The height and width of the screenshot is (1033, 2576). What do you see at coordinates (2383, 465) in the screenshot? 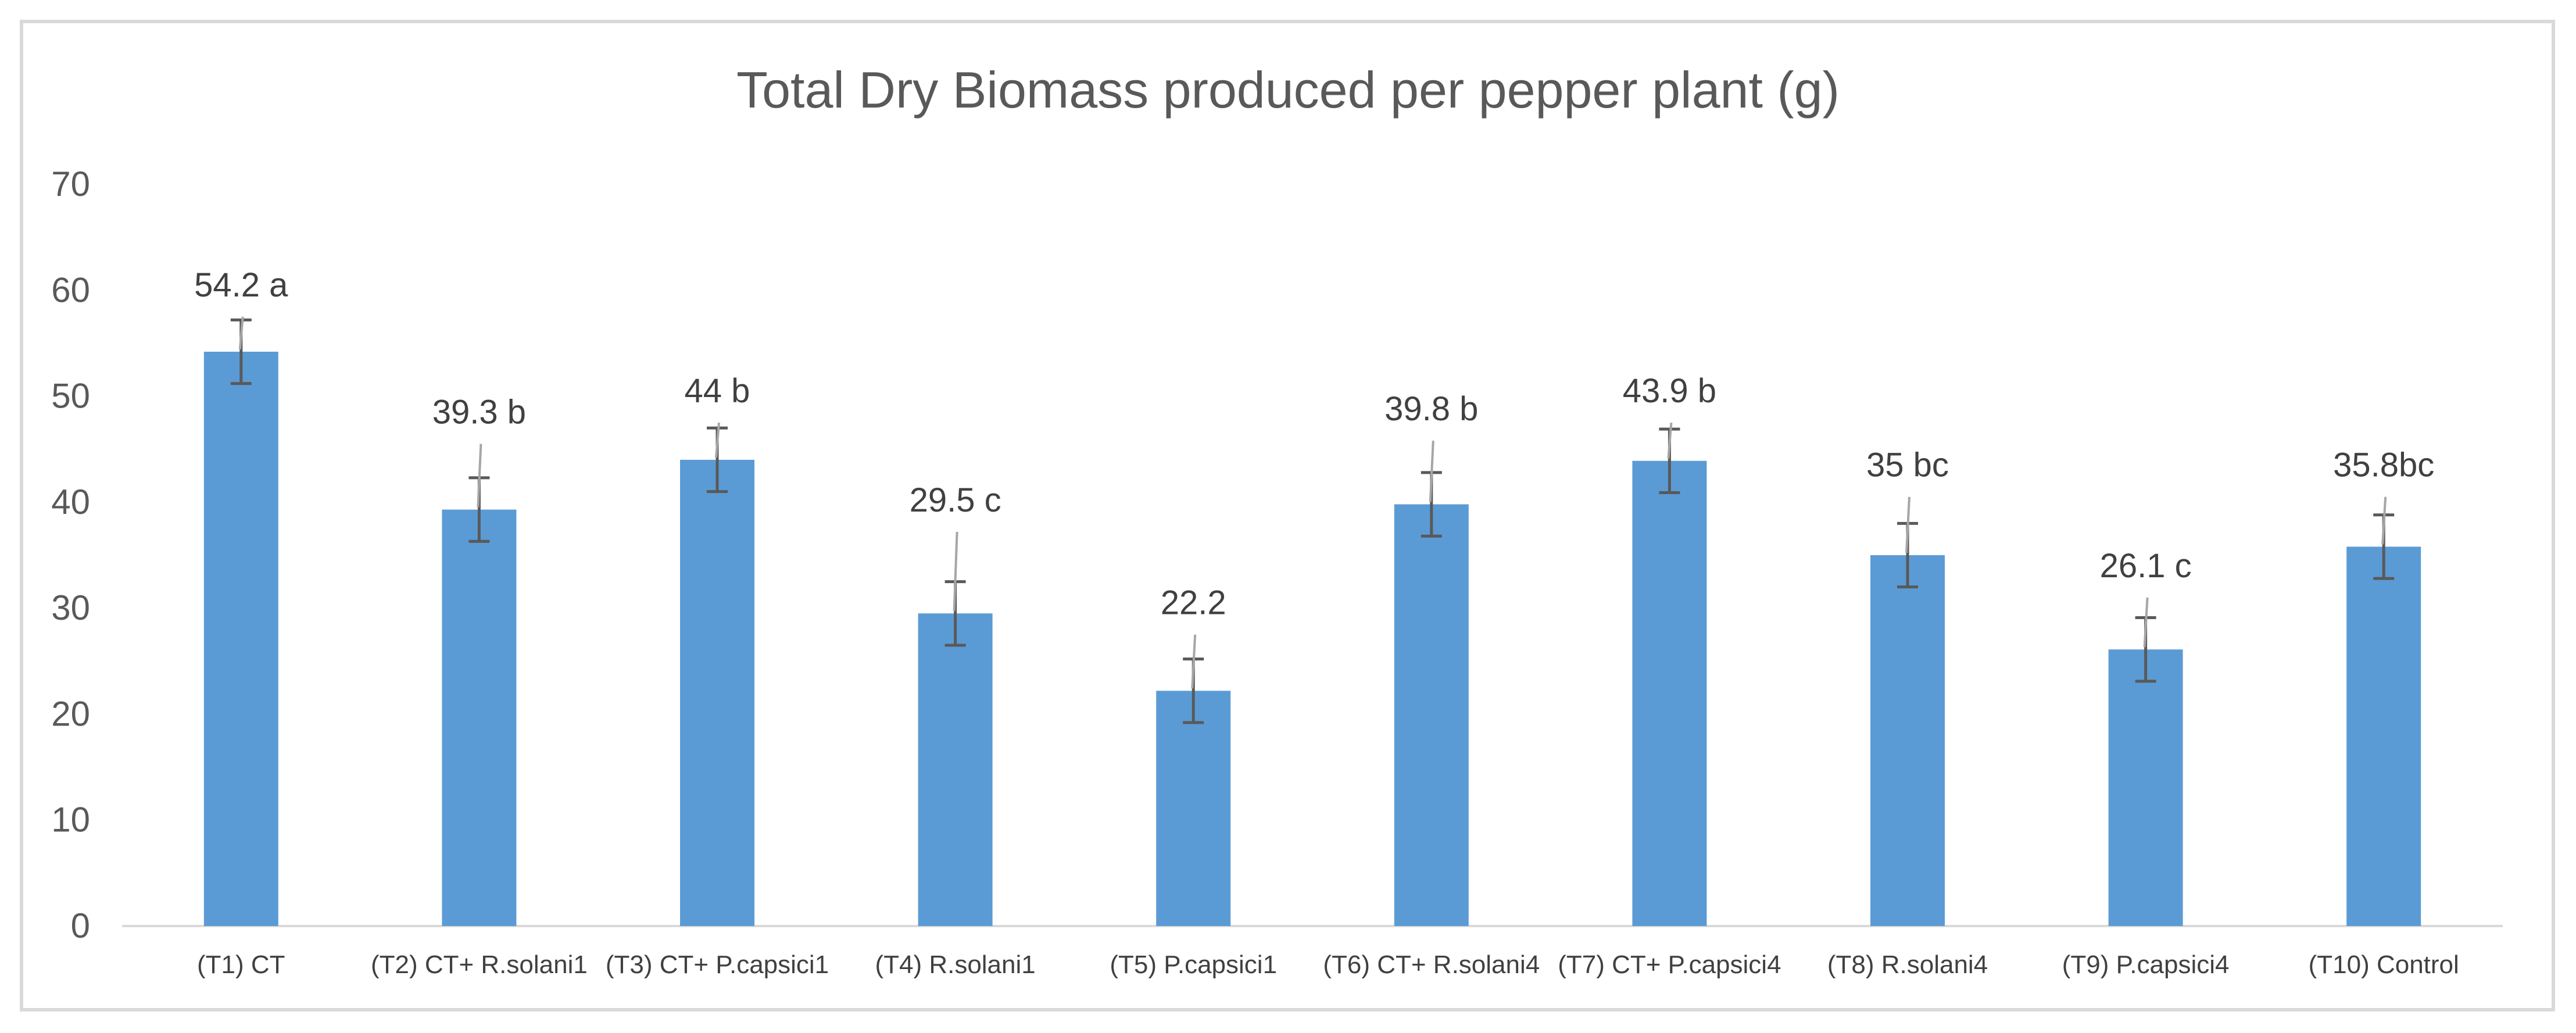
I see `data-label: 35.8bc` at bounding box center [2383, 465].